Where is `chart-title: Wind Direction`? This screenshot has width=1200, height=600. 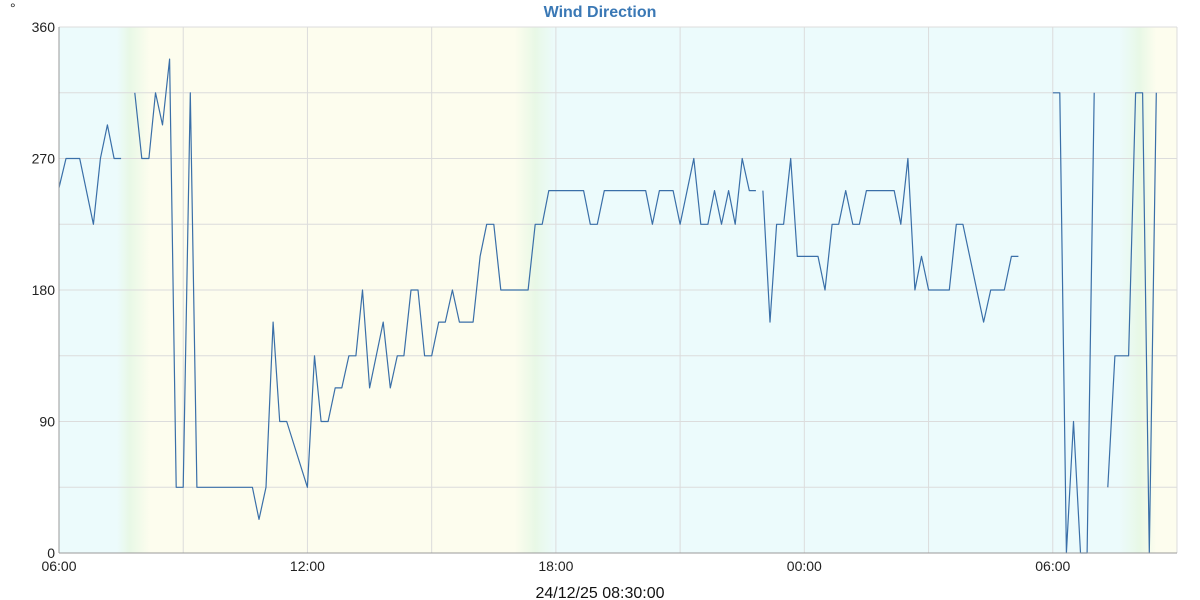 chart-title: Wind Direction is located at coordinates (600, 12).